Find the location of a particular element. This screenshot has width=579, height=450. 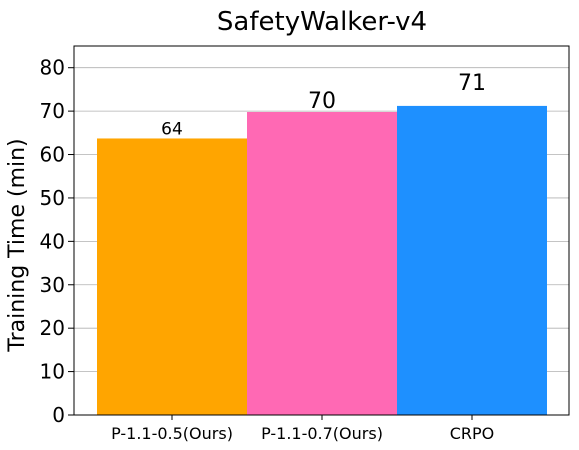

x-ticks: P-1.1-0.5(Ours) P-1.1-0.7(Ours) CRPO is located at coordinates (302, 429).